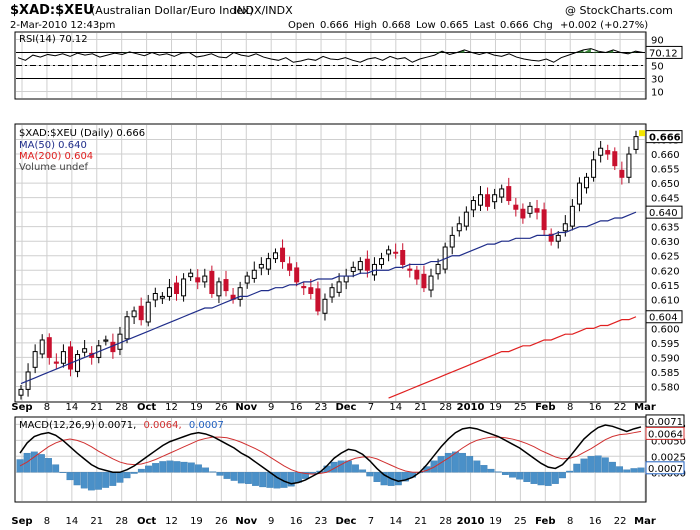 The height and width of the screenshot is (530, 700). I want to click on macd-layer, so click(330, 457).